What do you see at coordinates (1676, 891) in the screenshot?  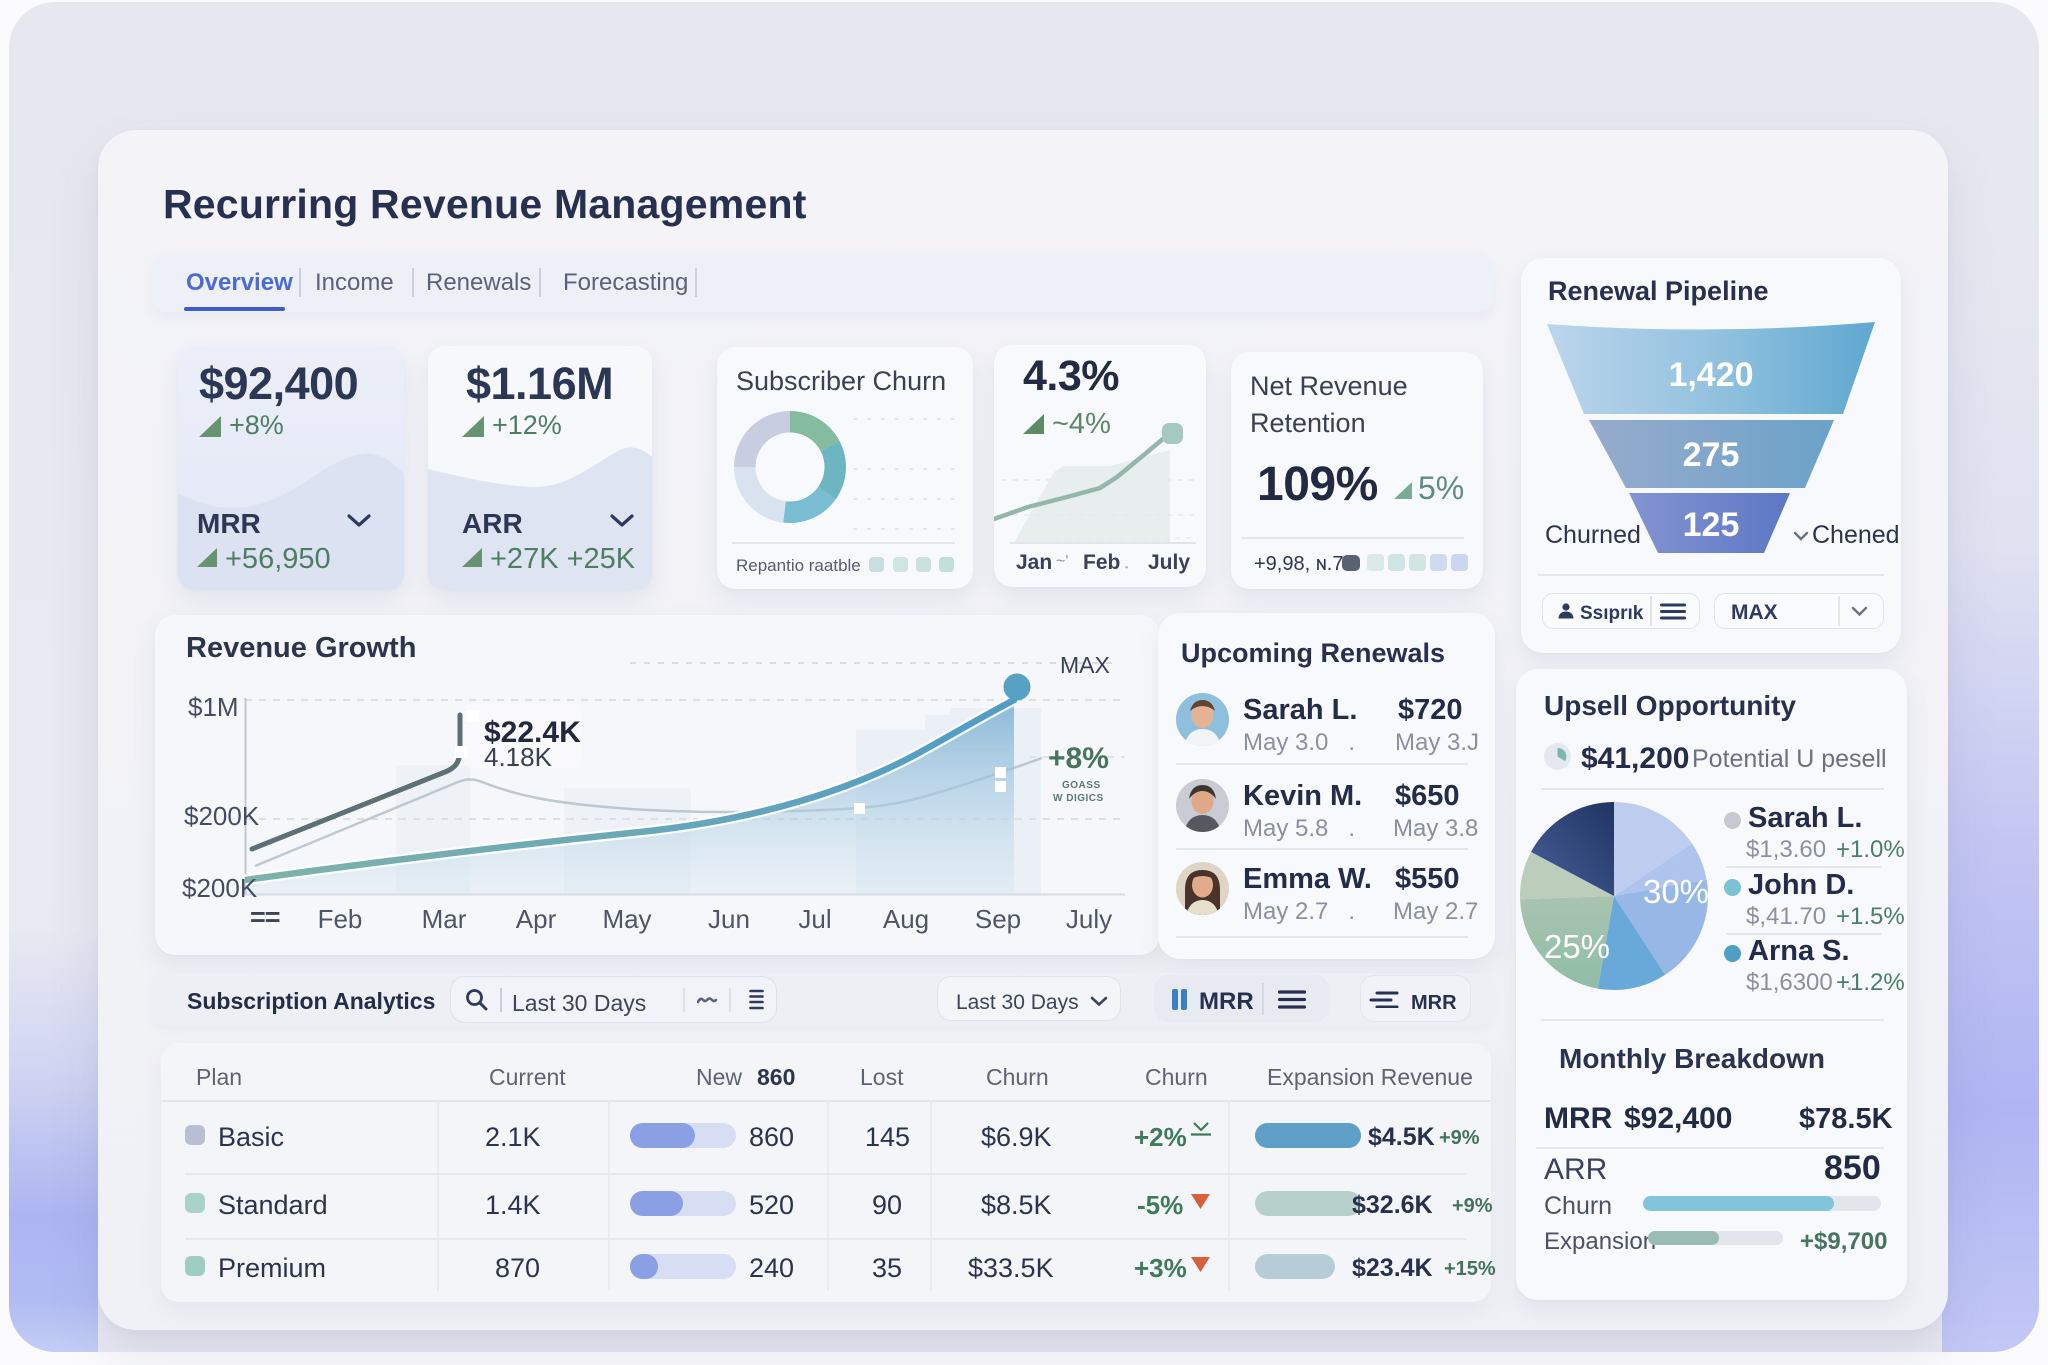 I see `svg-text: 30%` at bounding box center [1676, 891].